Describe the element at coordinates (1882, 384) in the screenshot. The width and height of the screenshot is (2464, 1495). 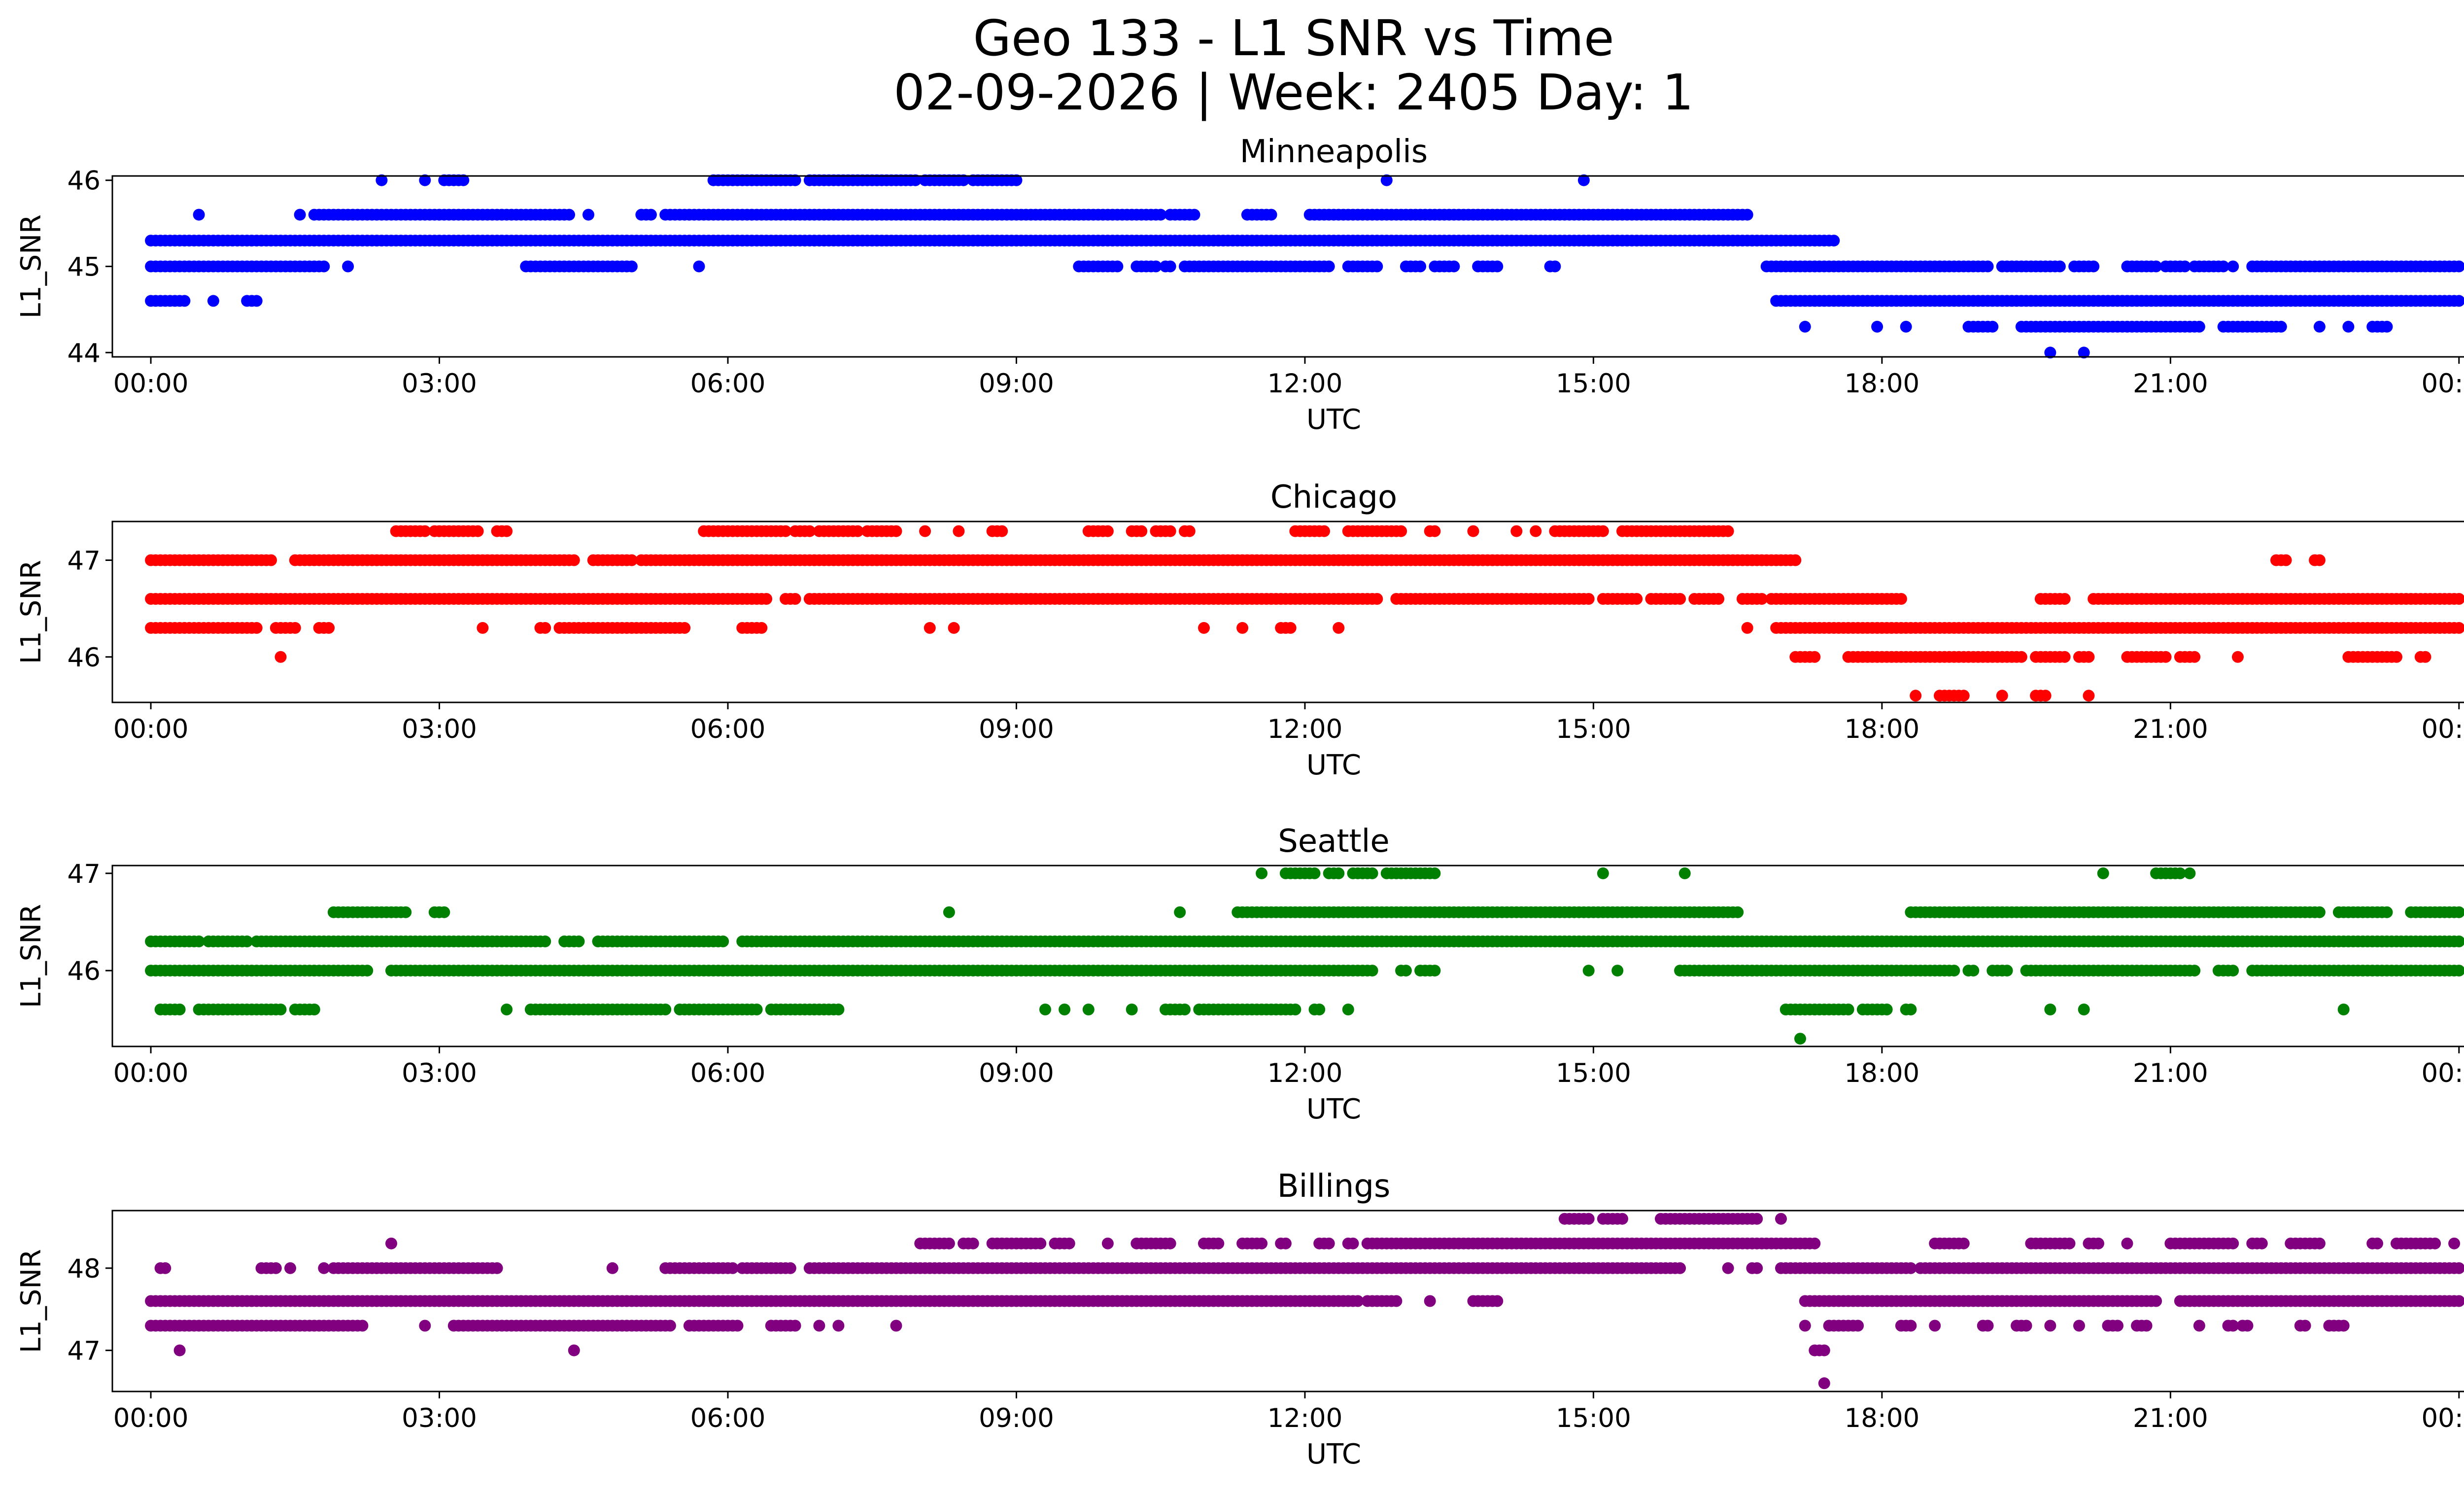
I see `x-tick-label: 18:00` at that location.